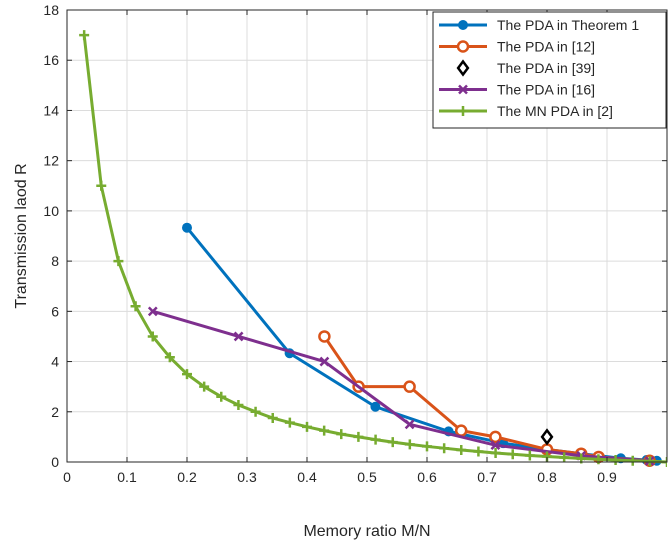 Image resolution: width=671 pixels, height=555 pixels. Describe the element at coordinates (51, 110) in the screenshot. I see `y-tick-label: 14` at that location.